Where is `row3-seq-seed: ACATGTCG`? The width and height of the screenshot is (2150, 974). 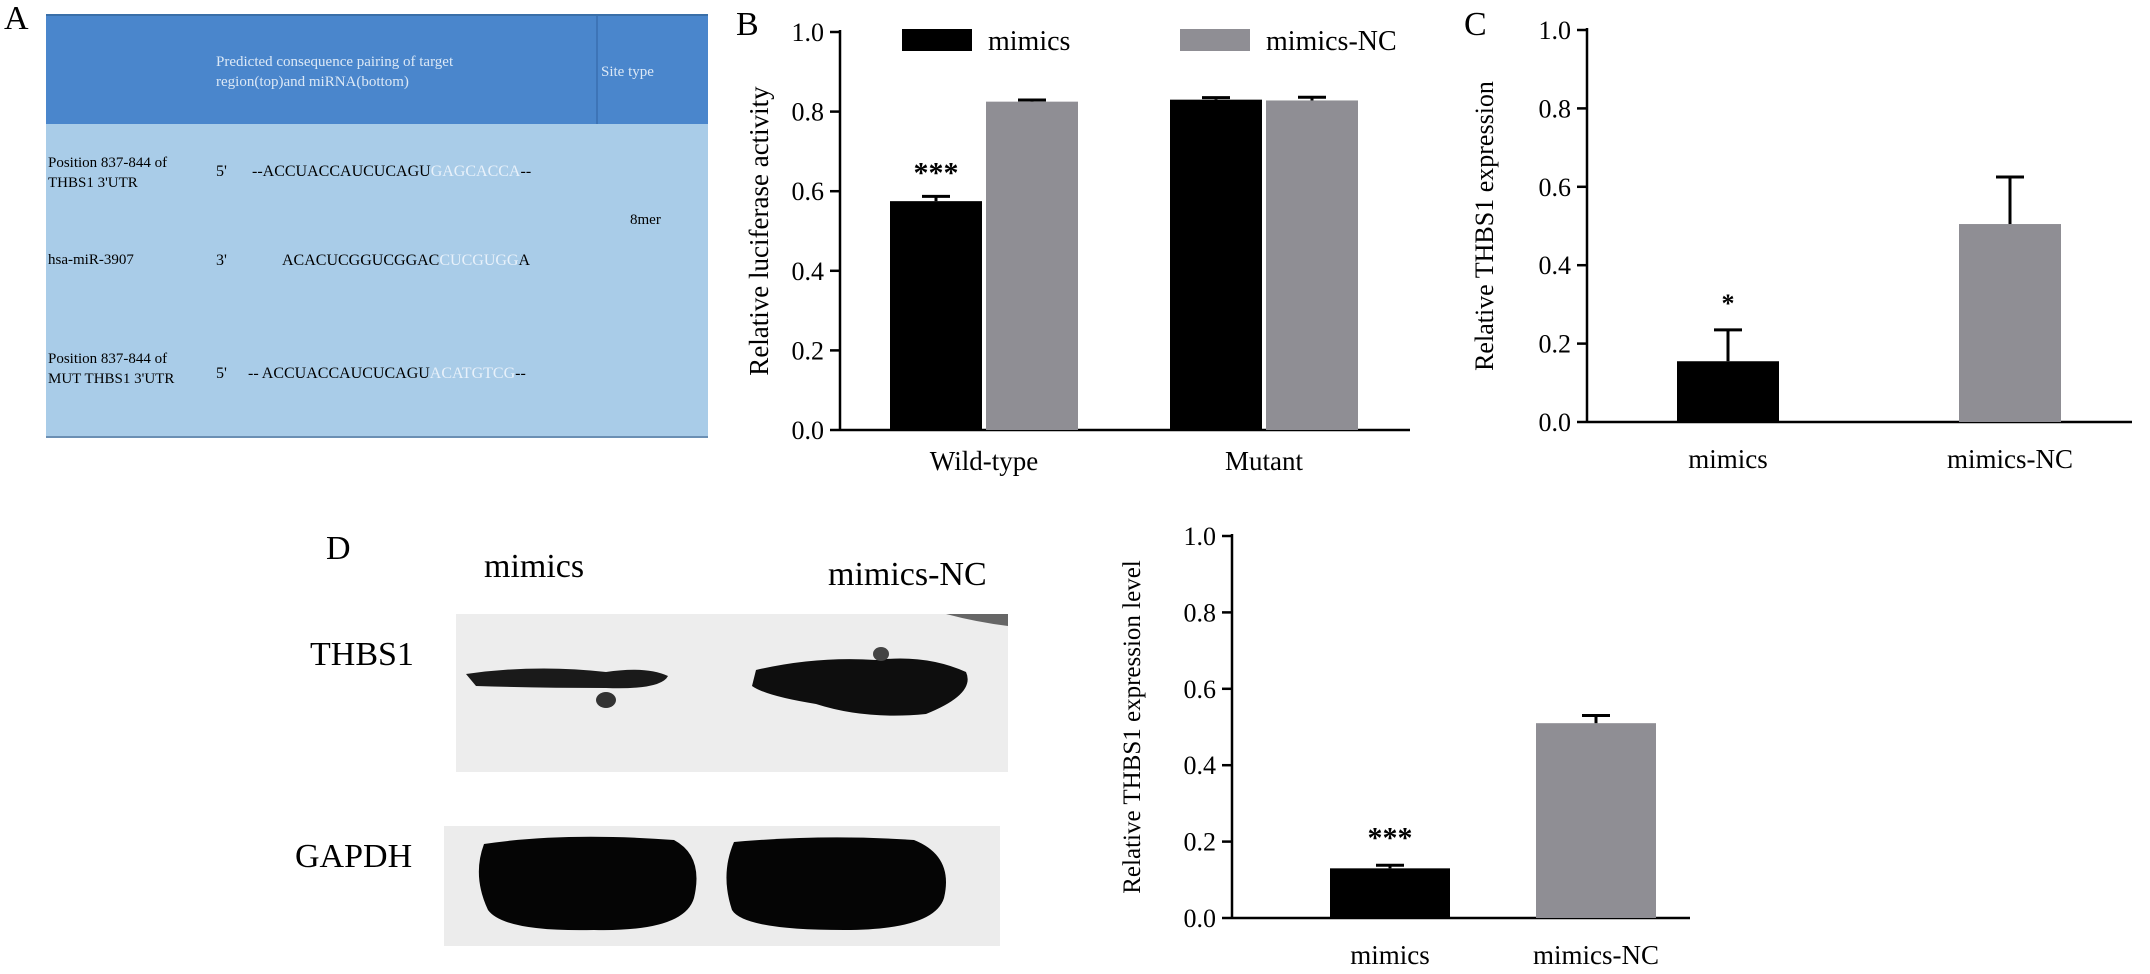
row3-seq-seed: ACATGTCG is located at coordinates (472, 373).